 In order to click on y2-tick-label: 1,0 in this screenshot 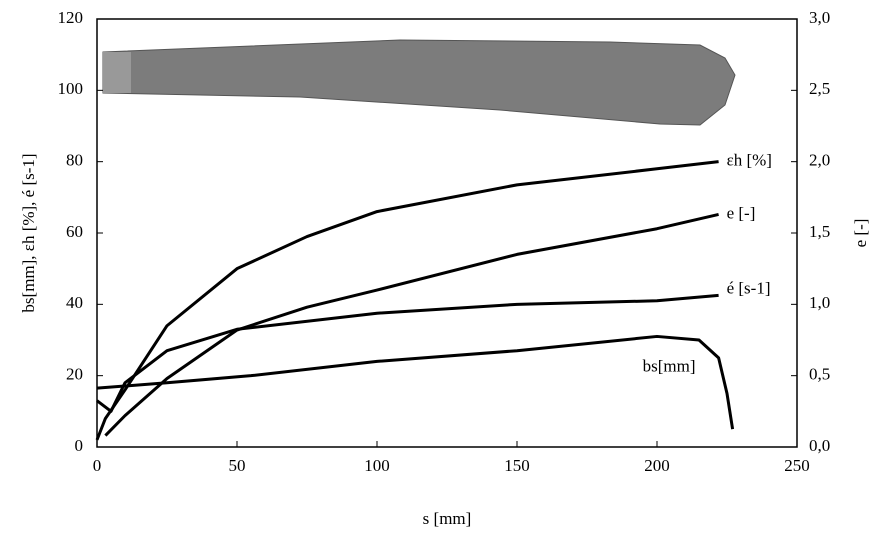, I will do `click(819, 302)`.